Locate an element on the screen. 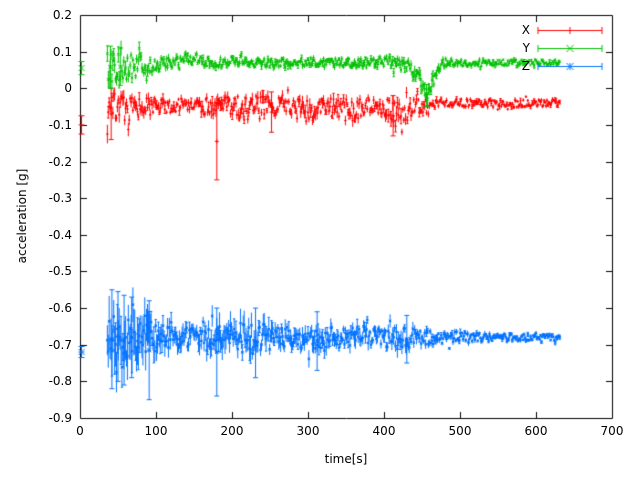  legend-label-z: Z is located at coordinates (525, 66).